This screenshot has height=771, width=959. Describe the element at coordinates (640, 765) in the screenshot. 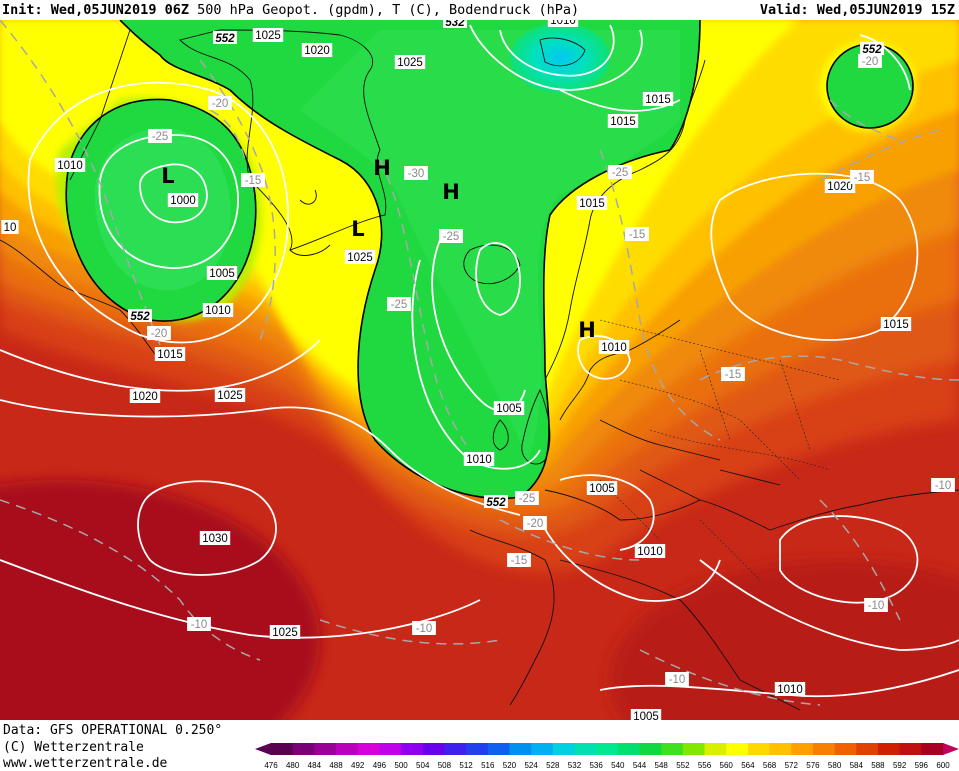

I see `legend-tick-label: 544` at that location.